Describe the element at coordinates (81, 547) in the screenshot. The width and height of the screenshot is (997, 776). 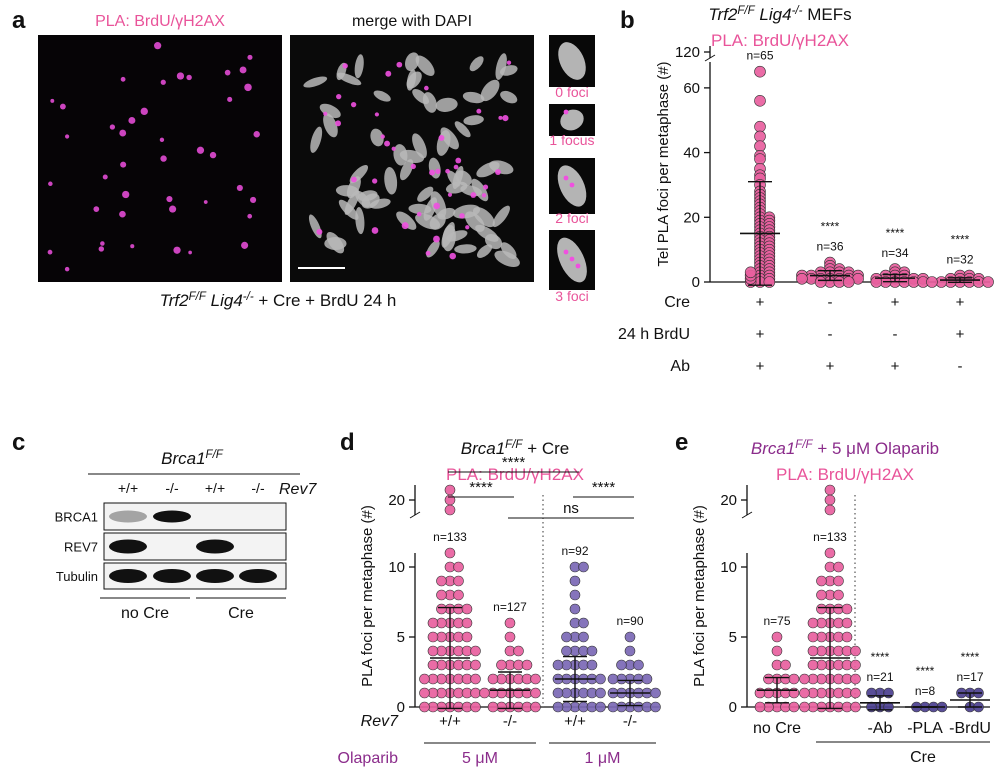
I see `blot-row-label: REV7` at that location.